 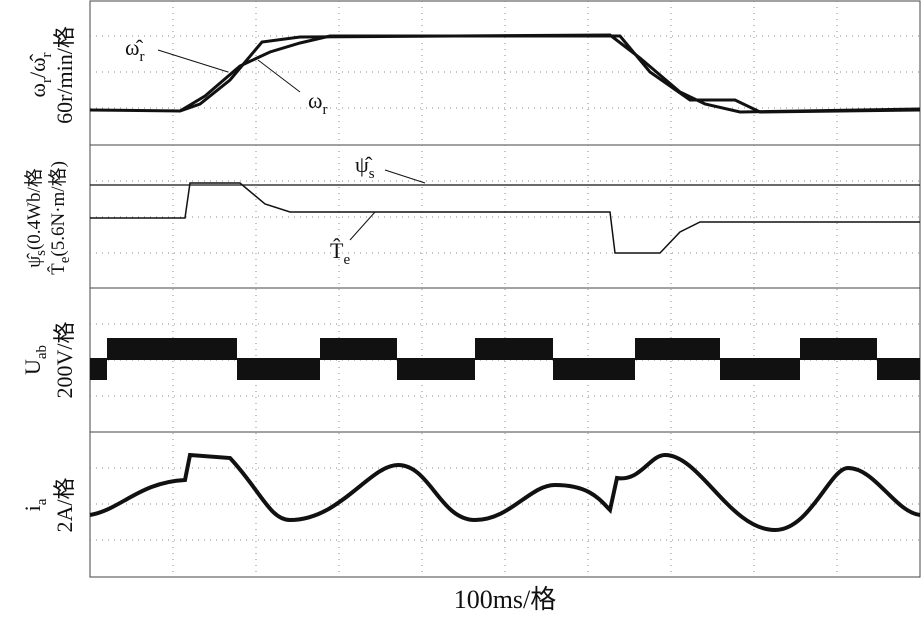 What do you see at coordinates (35, 360) in the screenshot?
I see `y-label: Uab` at bounding box center [35, 360].